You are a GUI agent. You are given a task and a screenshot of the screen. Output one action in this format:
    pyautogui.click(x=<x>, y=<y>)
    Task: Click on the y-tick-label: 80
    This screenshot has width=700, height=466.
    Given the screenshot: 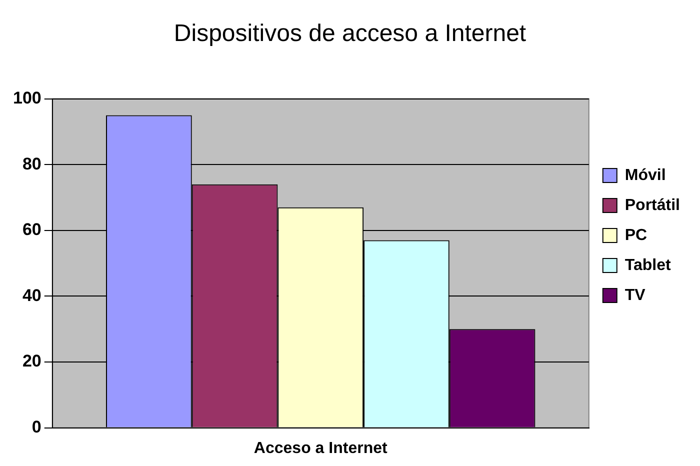 What is the action you would take?
    pyautogui.click(x=32, y=164)
    